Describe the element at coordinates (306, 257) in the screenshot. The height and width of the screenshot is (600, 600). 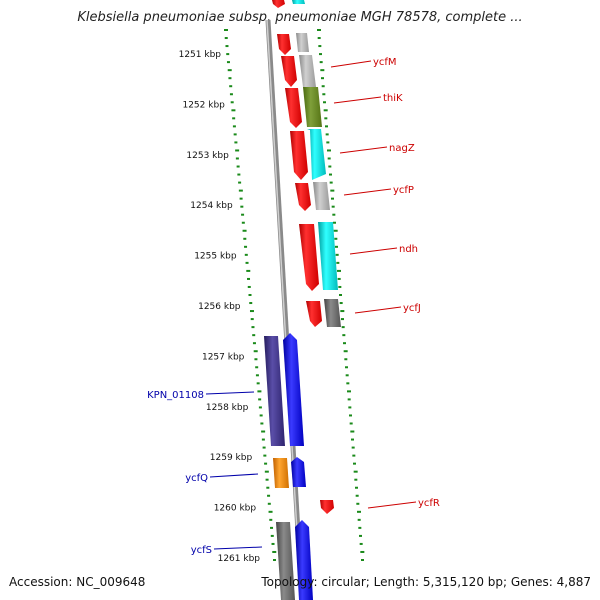
I see `forward-strand-genes` at that location.